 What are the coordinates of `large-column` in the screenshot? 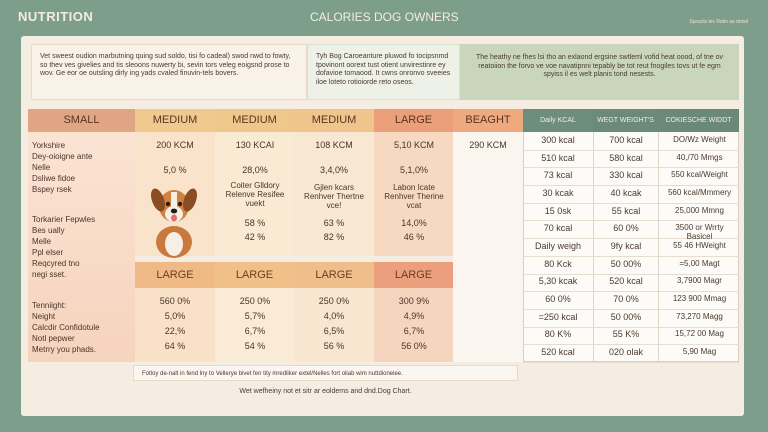 It's located at (414, 194).